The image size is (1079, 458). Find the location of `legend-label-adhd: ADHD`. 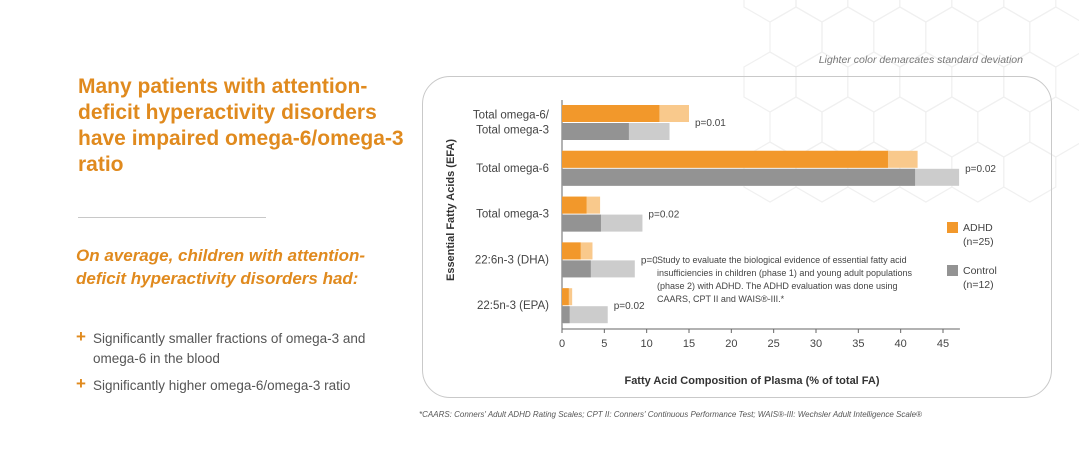

legend-label-adhd: ADHD is located at coordinates (978, 228).